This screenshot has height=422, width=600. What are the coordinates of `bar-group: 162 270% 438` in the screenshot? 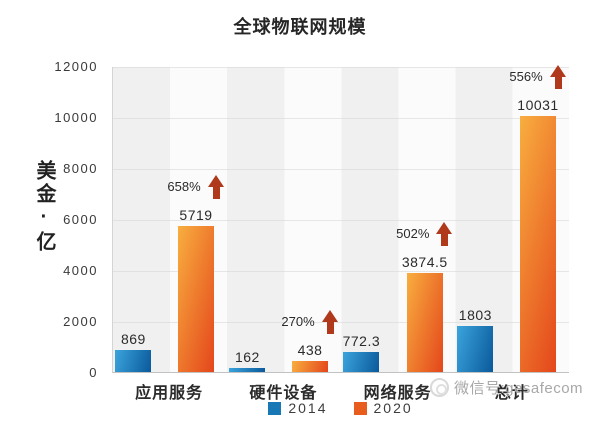 It's located at (284, 340).